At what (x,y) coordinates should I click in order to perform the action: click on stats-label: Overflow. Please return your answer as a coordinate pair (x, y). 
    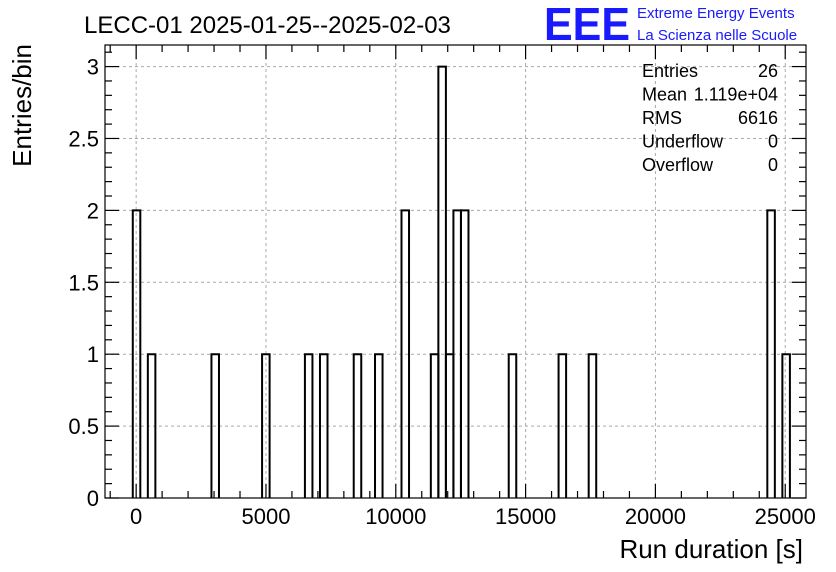
    Looking at the image, I should click on (678, 165).